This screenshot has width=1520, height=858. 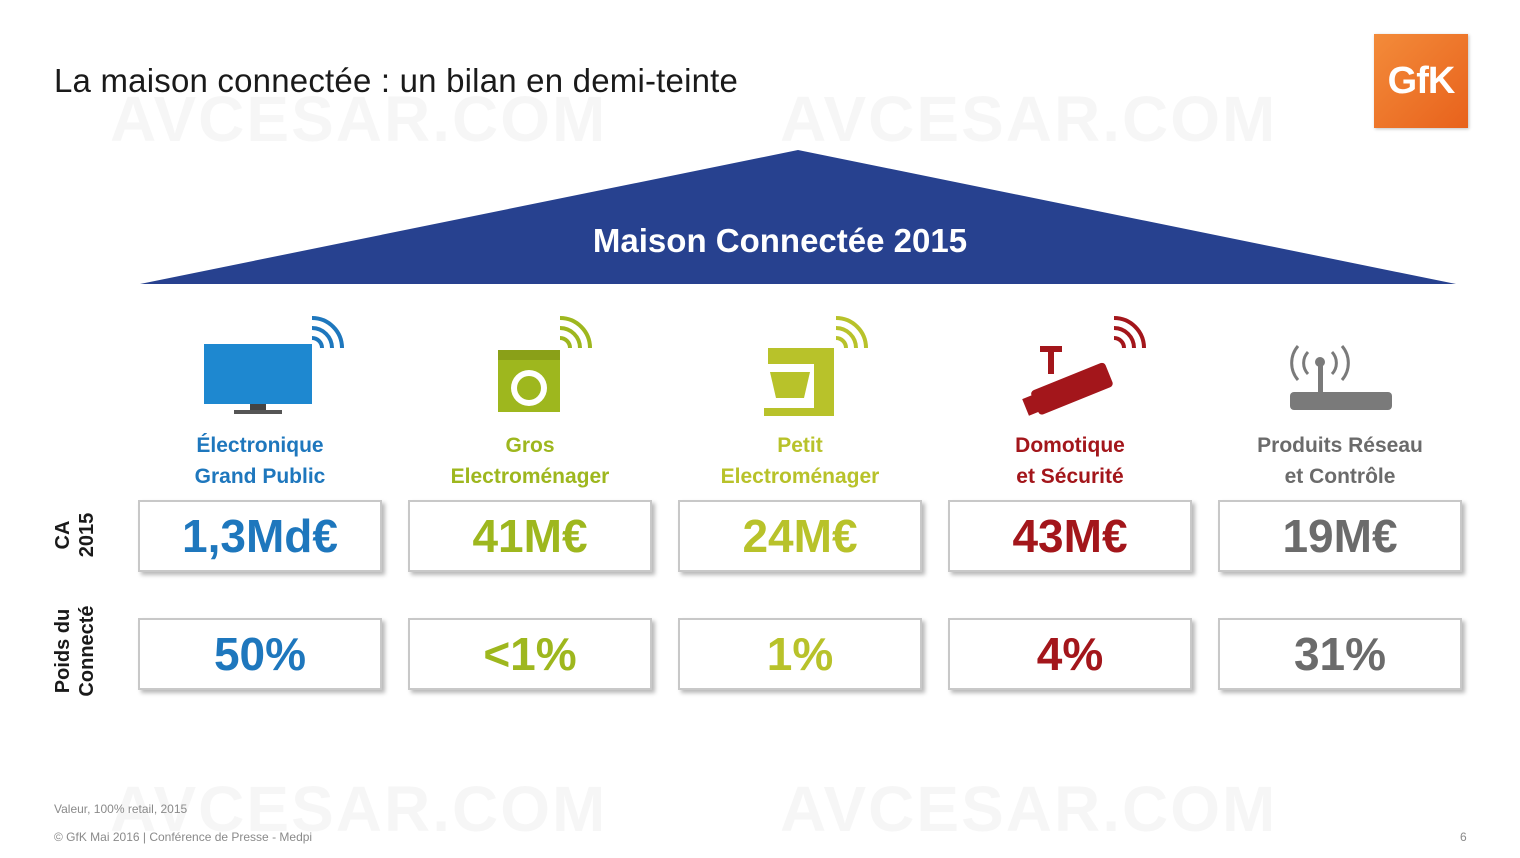 I want to click on poids-value: 50%, so click(x=260, y=654).